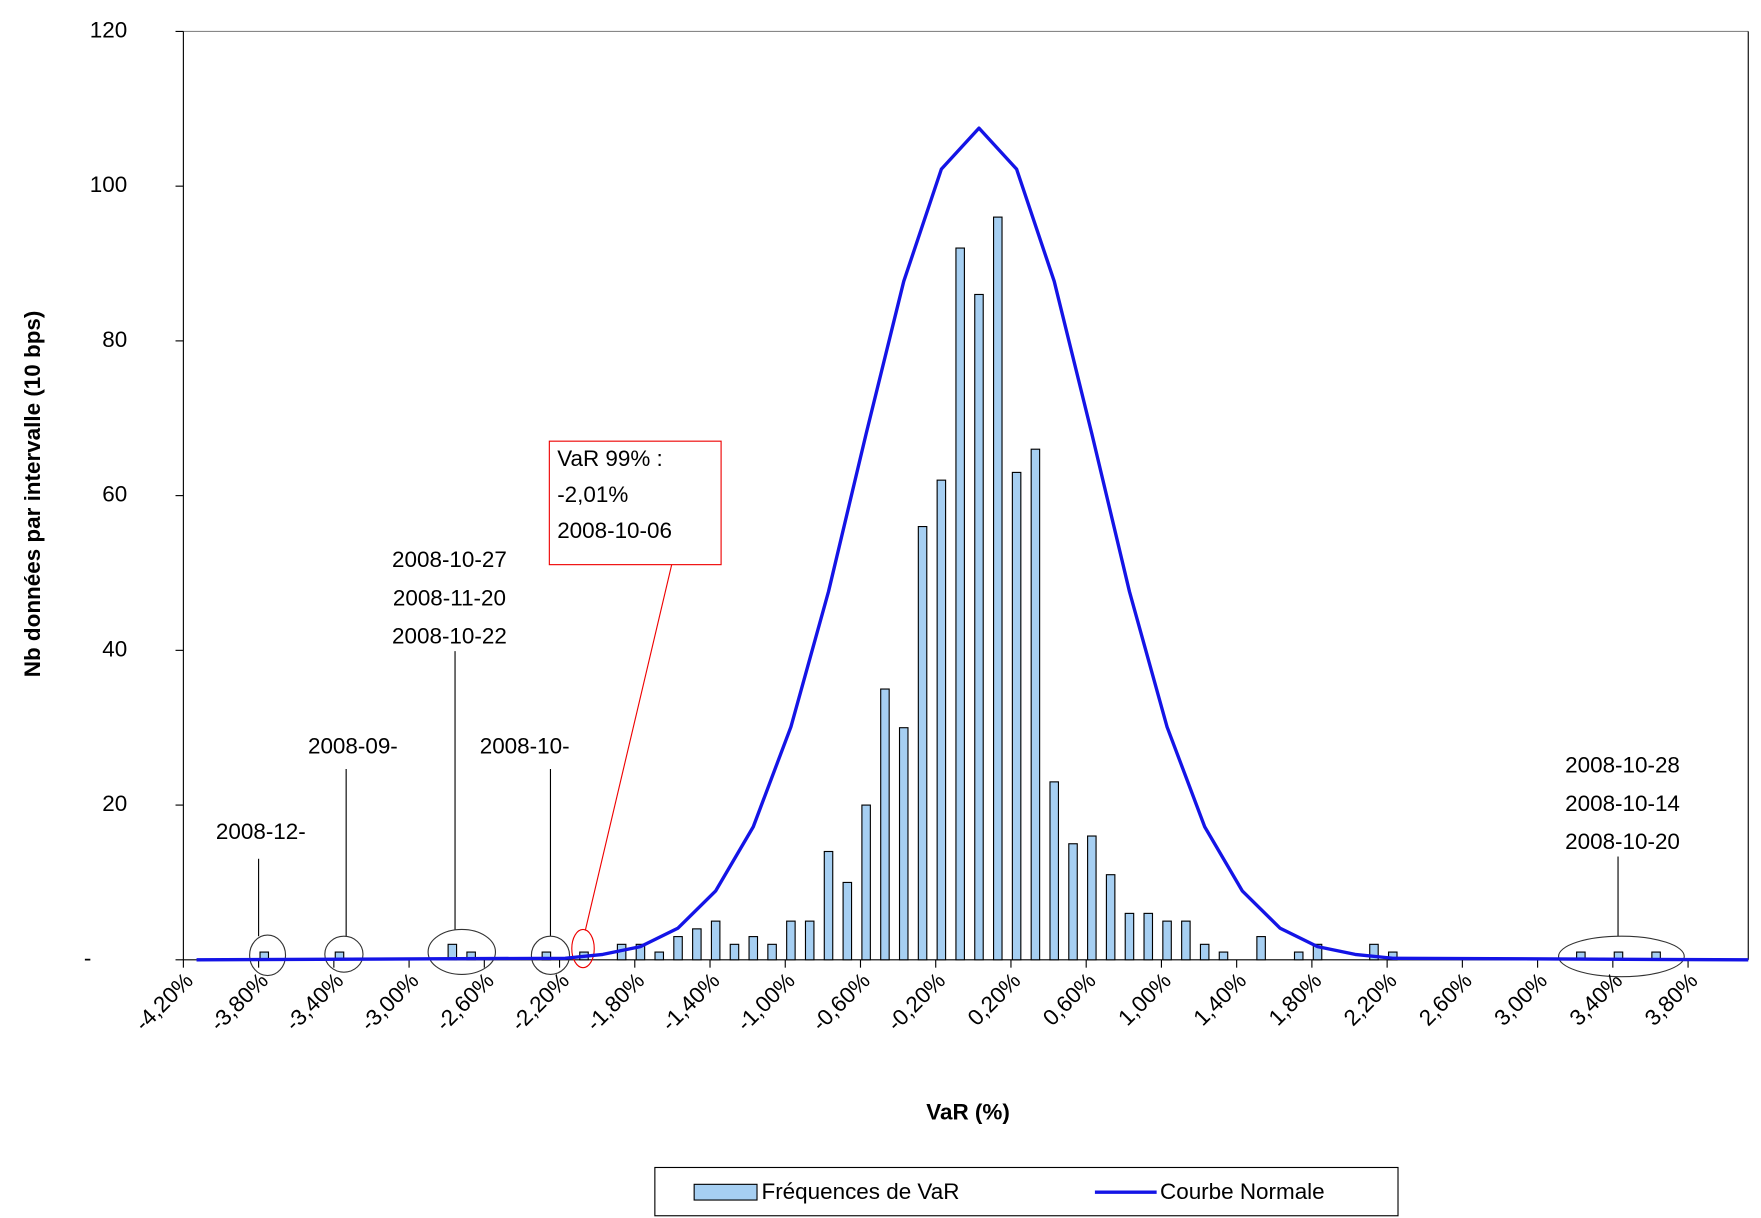 The width and height of the screenshot is (1761, 1218). Describe the element at coordinates (841, 1002) in the screenshot. I see `x-tick-label: -0,60%` at that location.